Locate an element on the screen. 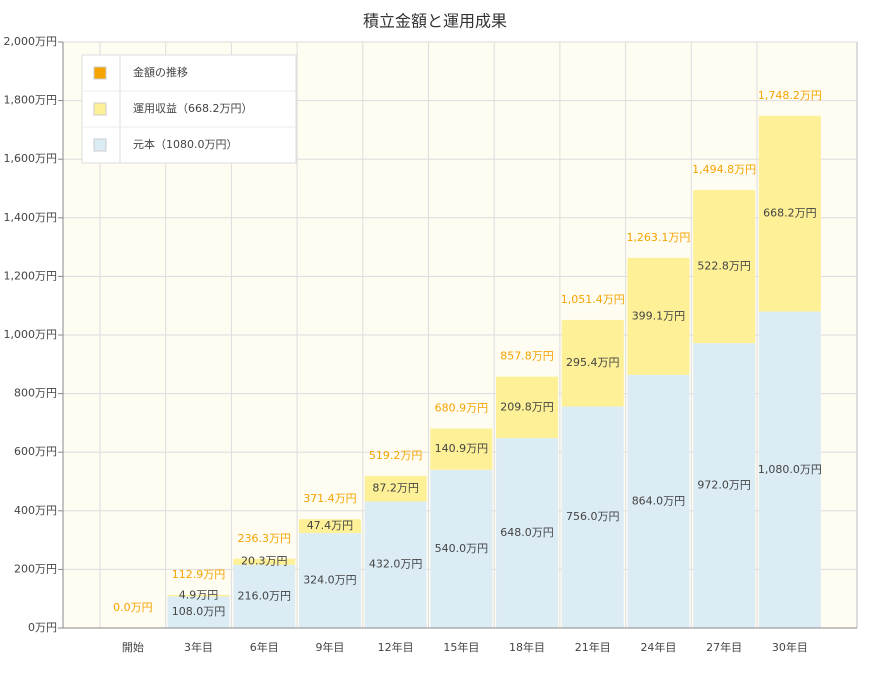 This screenshot has height=673, width=870. data-label: 20.3万円 is located at coordinates (264, 561).